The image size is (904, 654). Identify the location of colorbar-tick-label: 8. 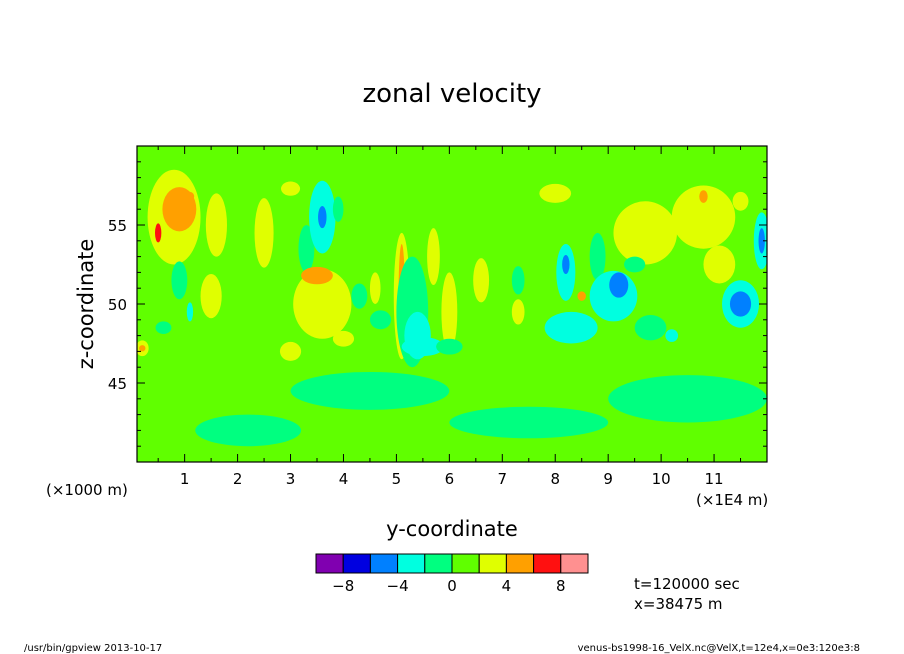
(561, 586).